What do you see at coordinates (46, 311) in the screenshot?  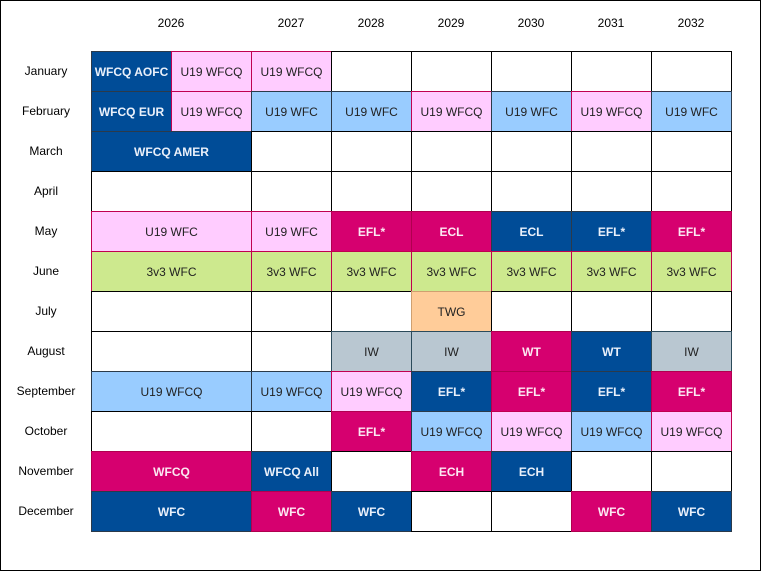 I see `month-label: July` at bounding box center [46, 311].